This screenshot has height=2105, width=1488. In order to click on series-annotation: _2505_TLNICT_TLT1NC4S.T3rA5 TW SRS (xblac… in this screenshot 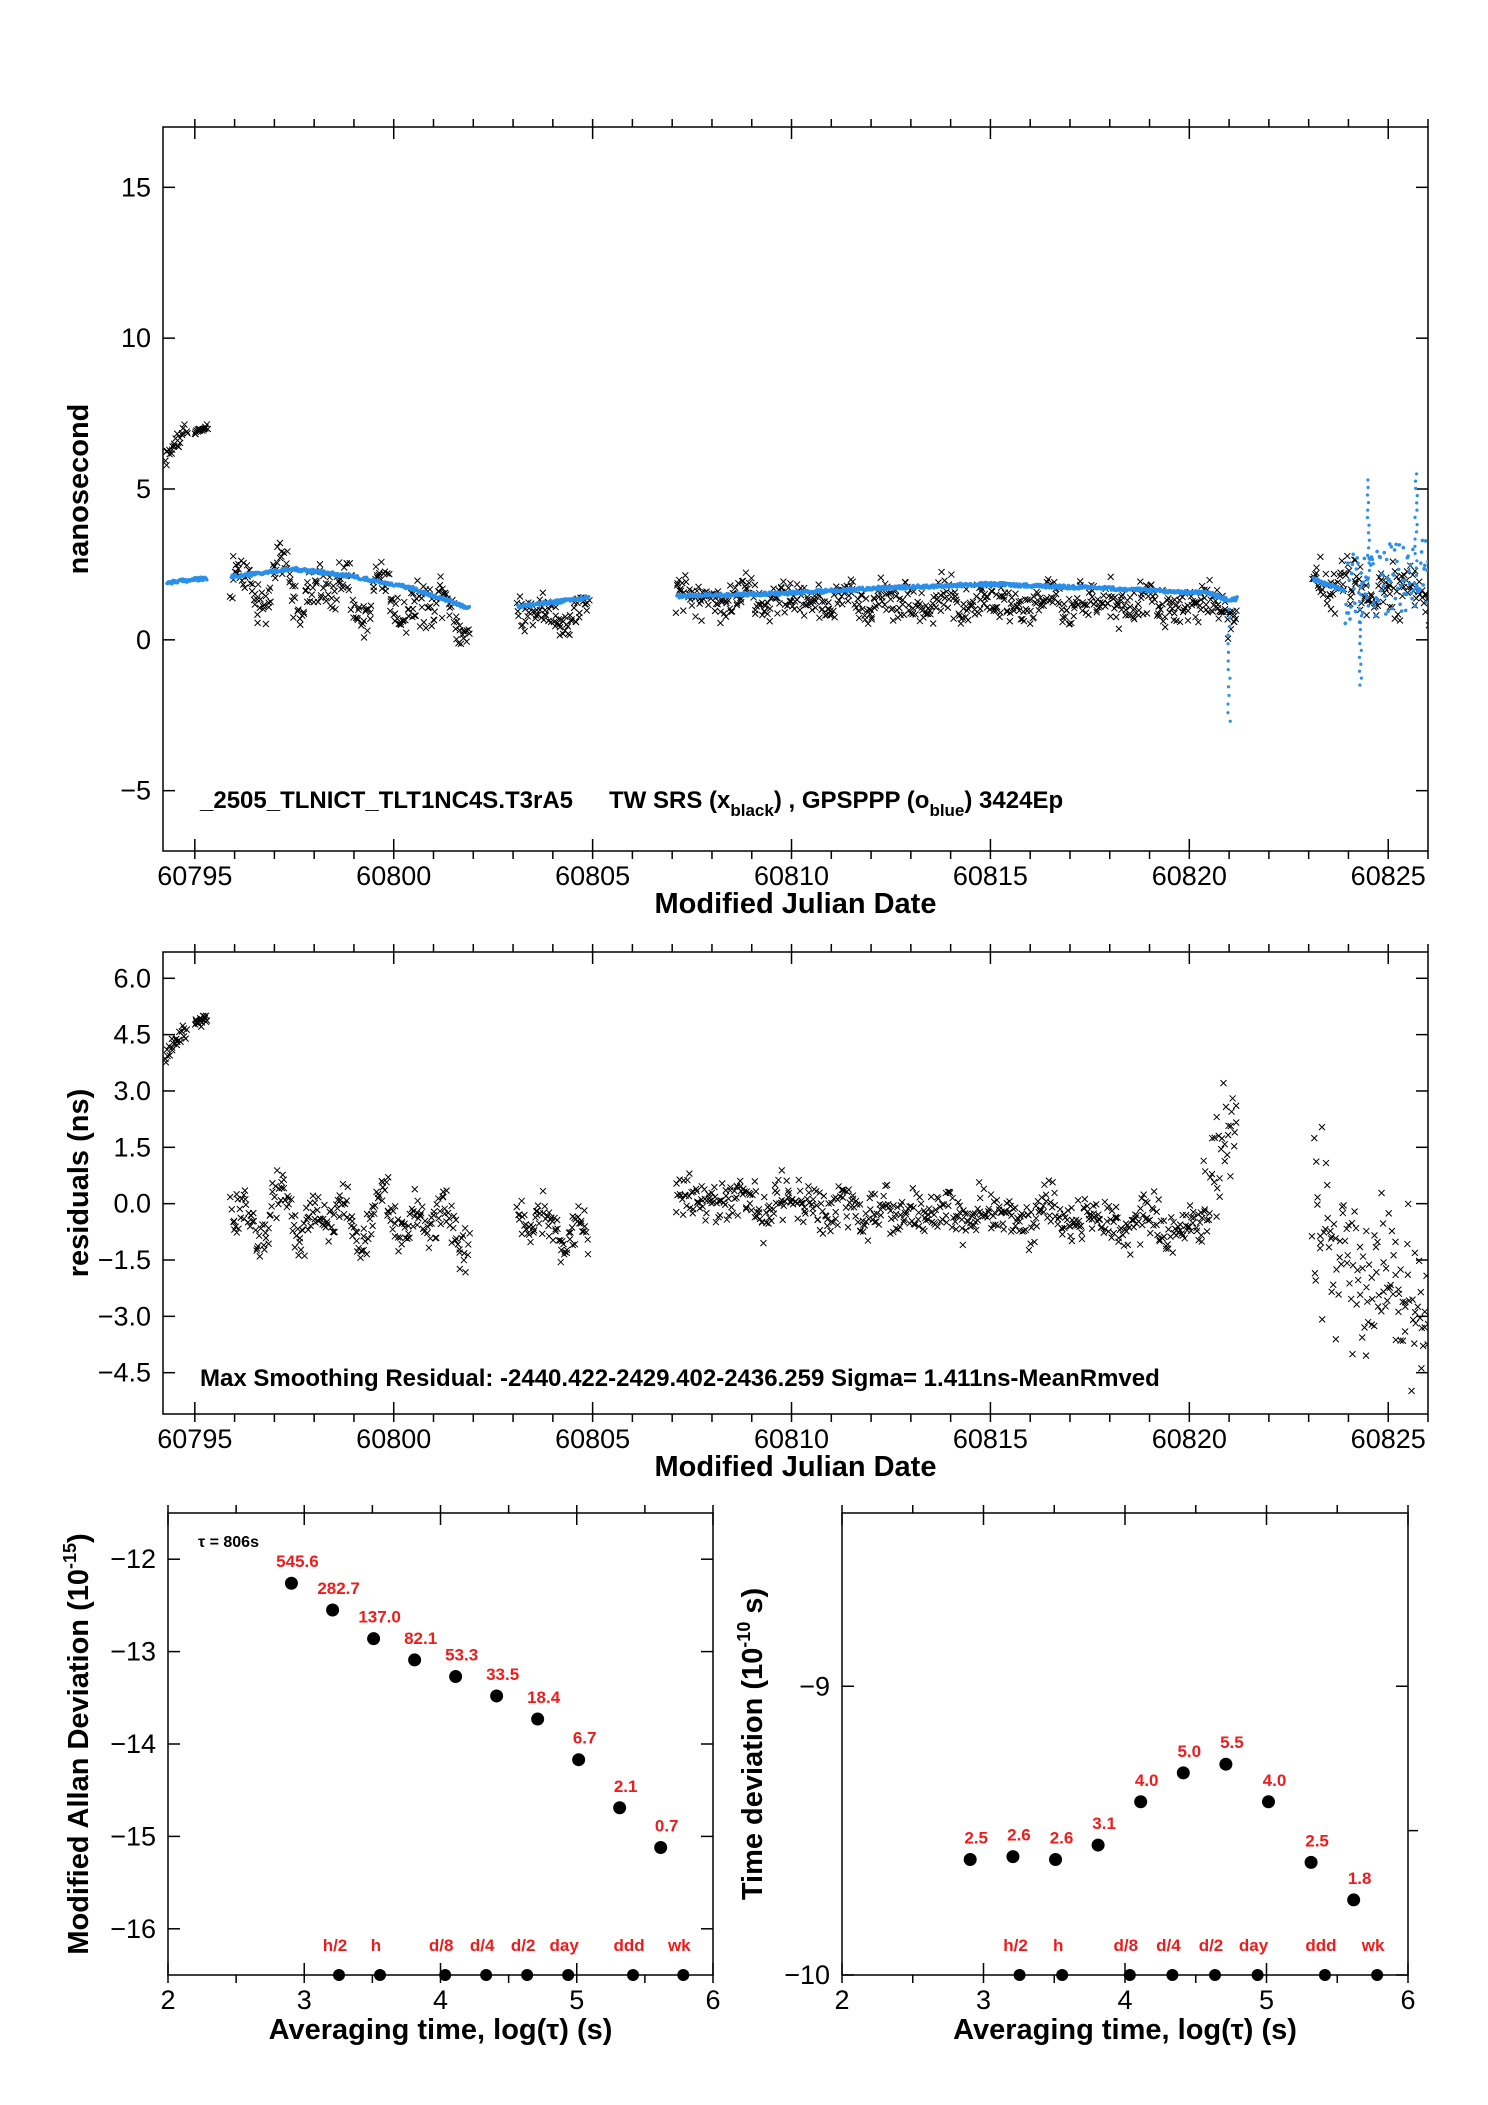, I will do `click(631, 803)`.